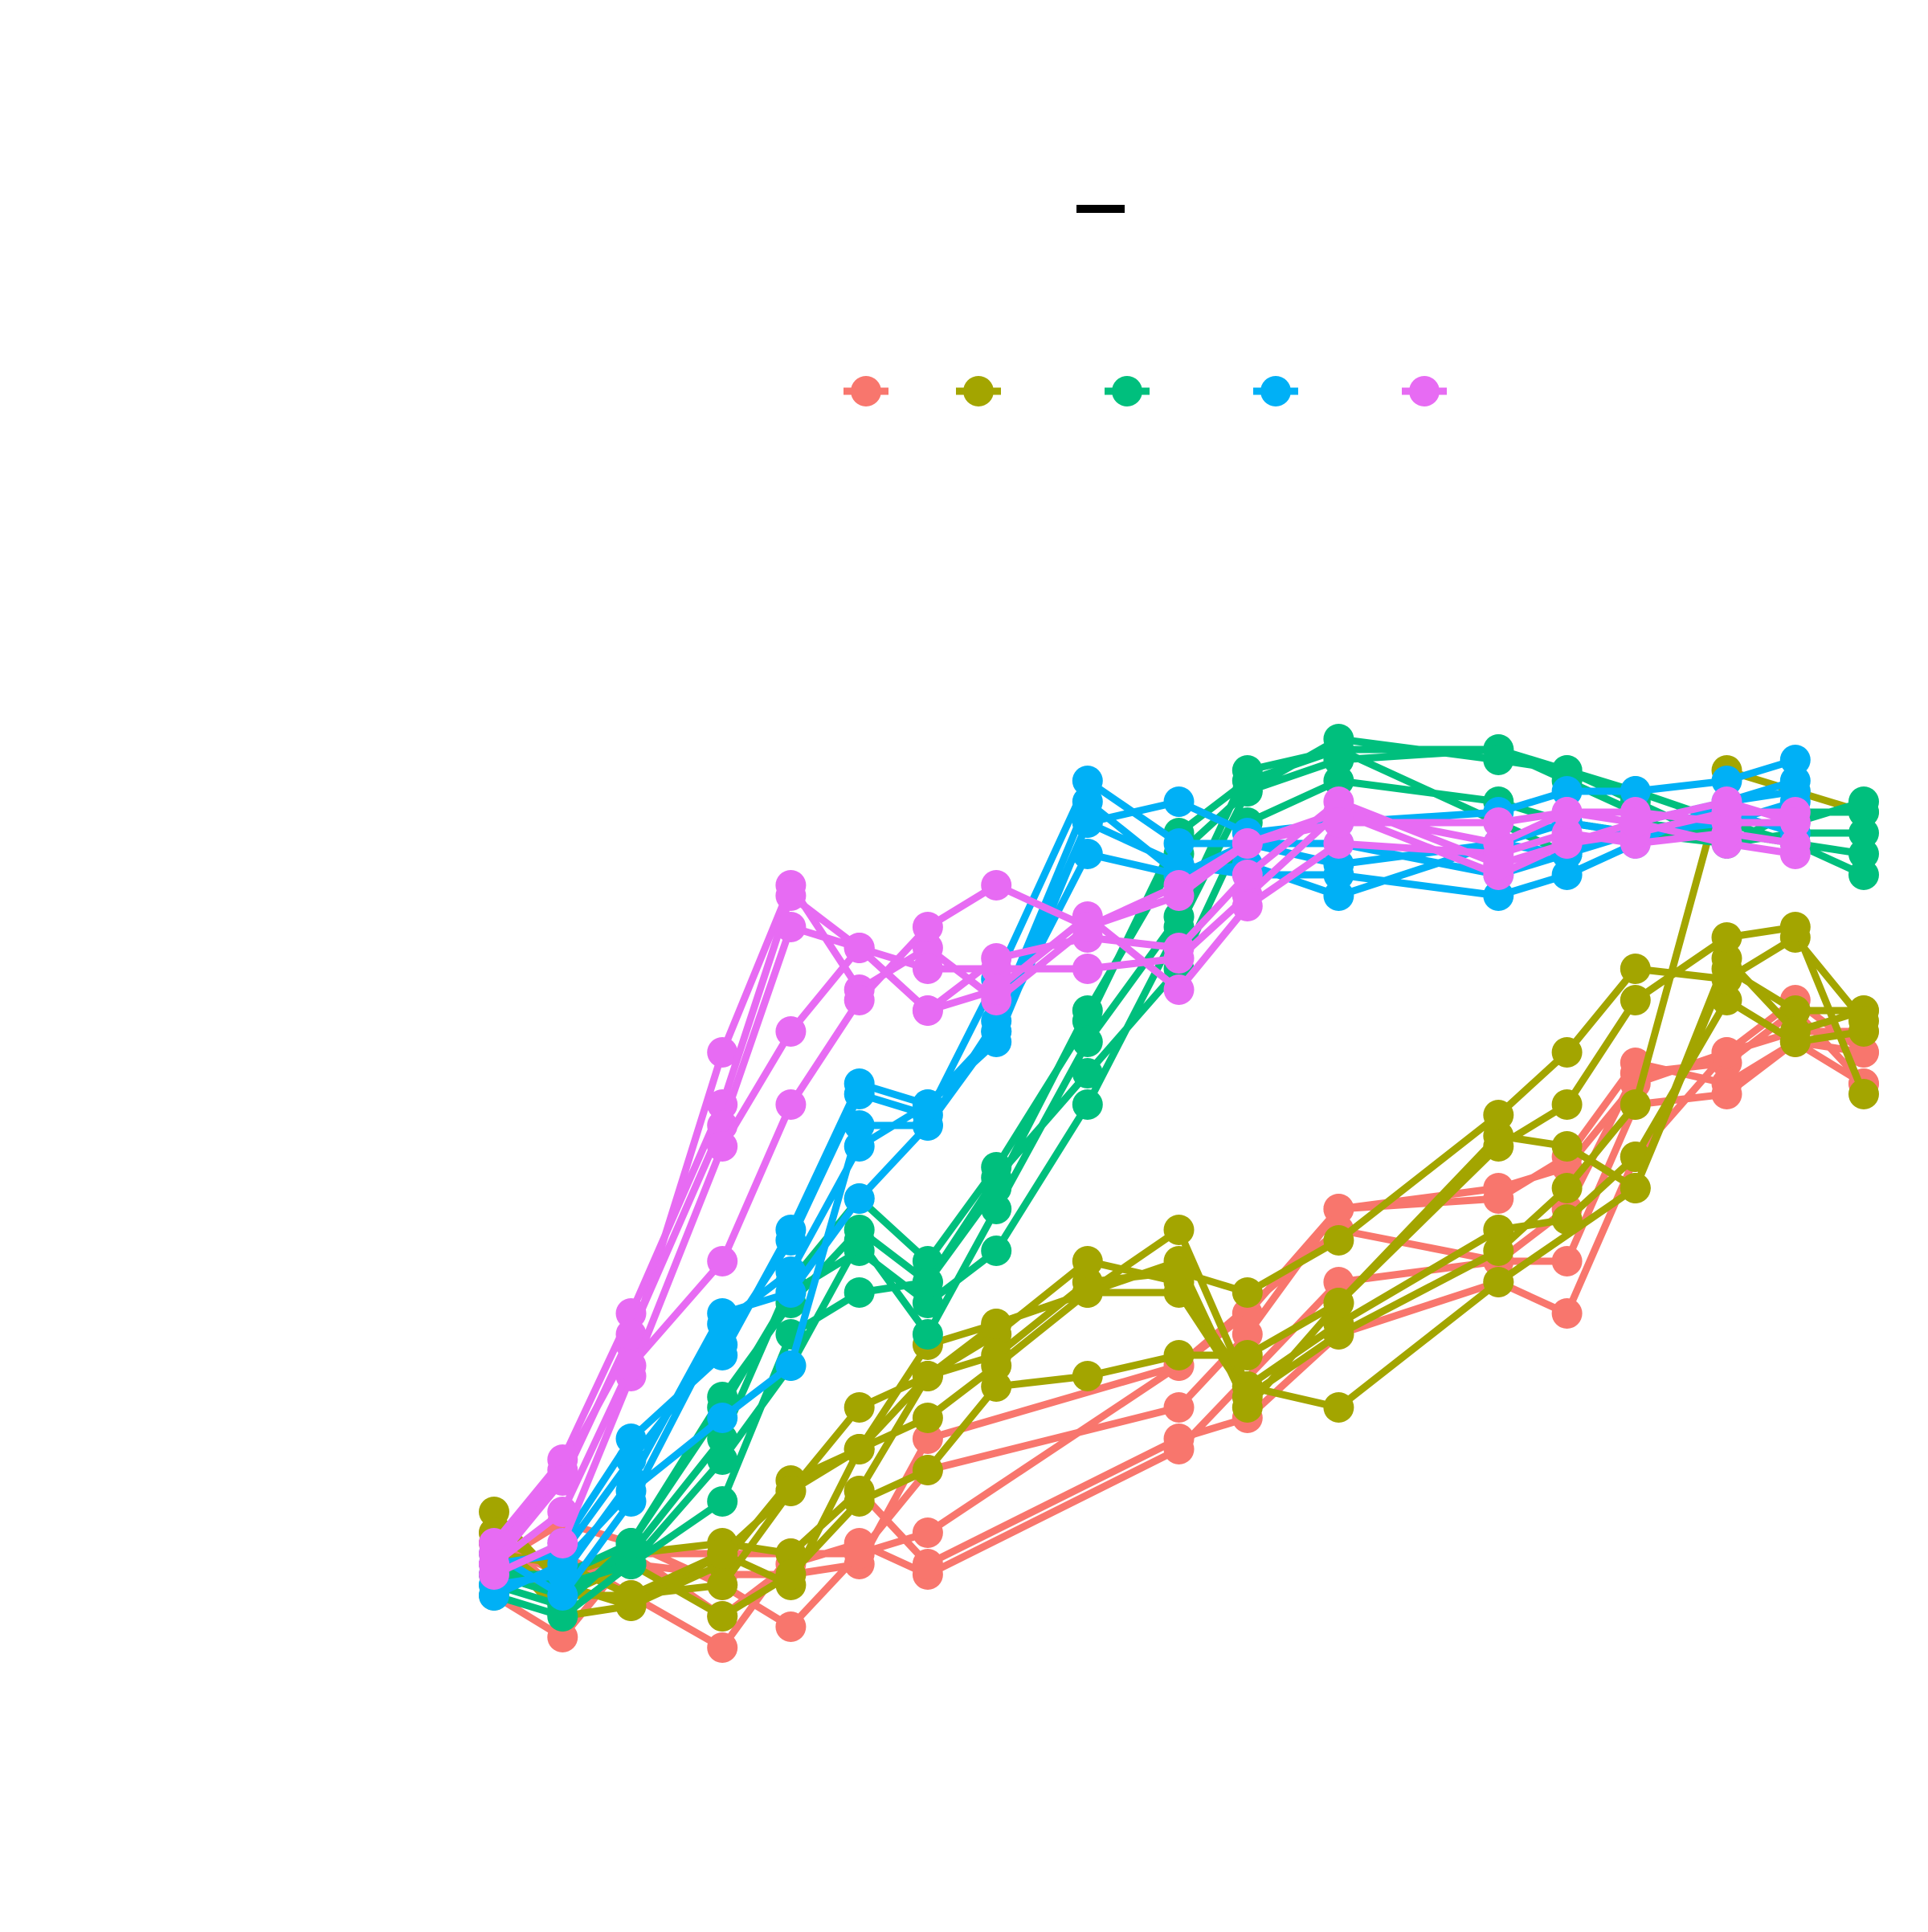 The image size is (1928, 1932). I want to click on legend, so click(1145, 391).